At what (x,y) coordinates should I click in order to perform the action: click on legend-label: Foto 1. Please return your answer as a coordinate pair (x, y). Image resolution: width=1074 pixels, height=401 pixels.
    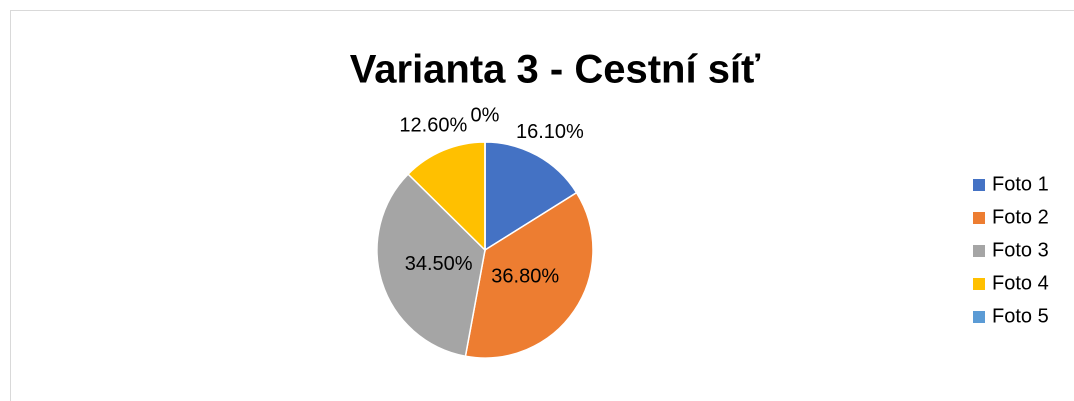
    Looking at the image, I should click on (1020, 184).